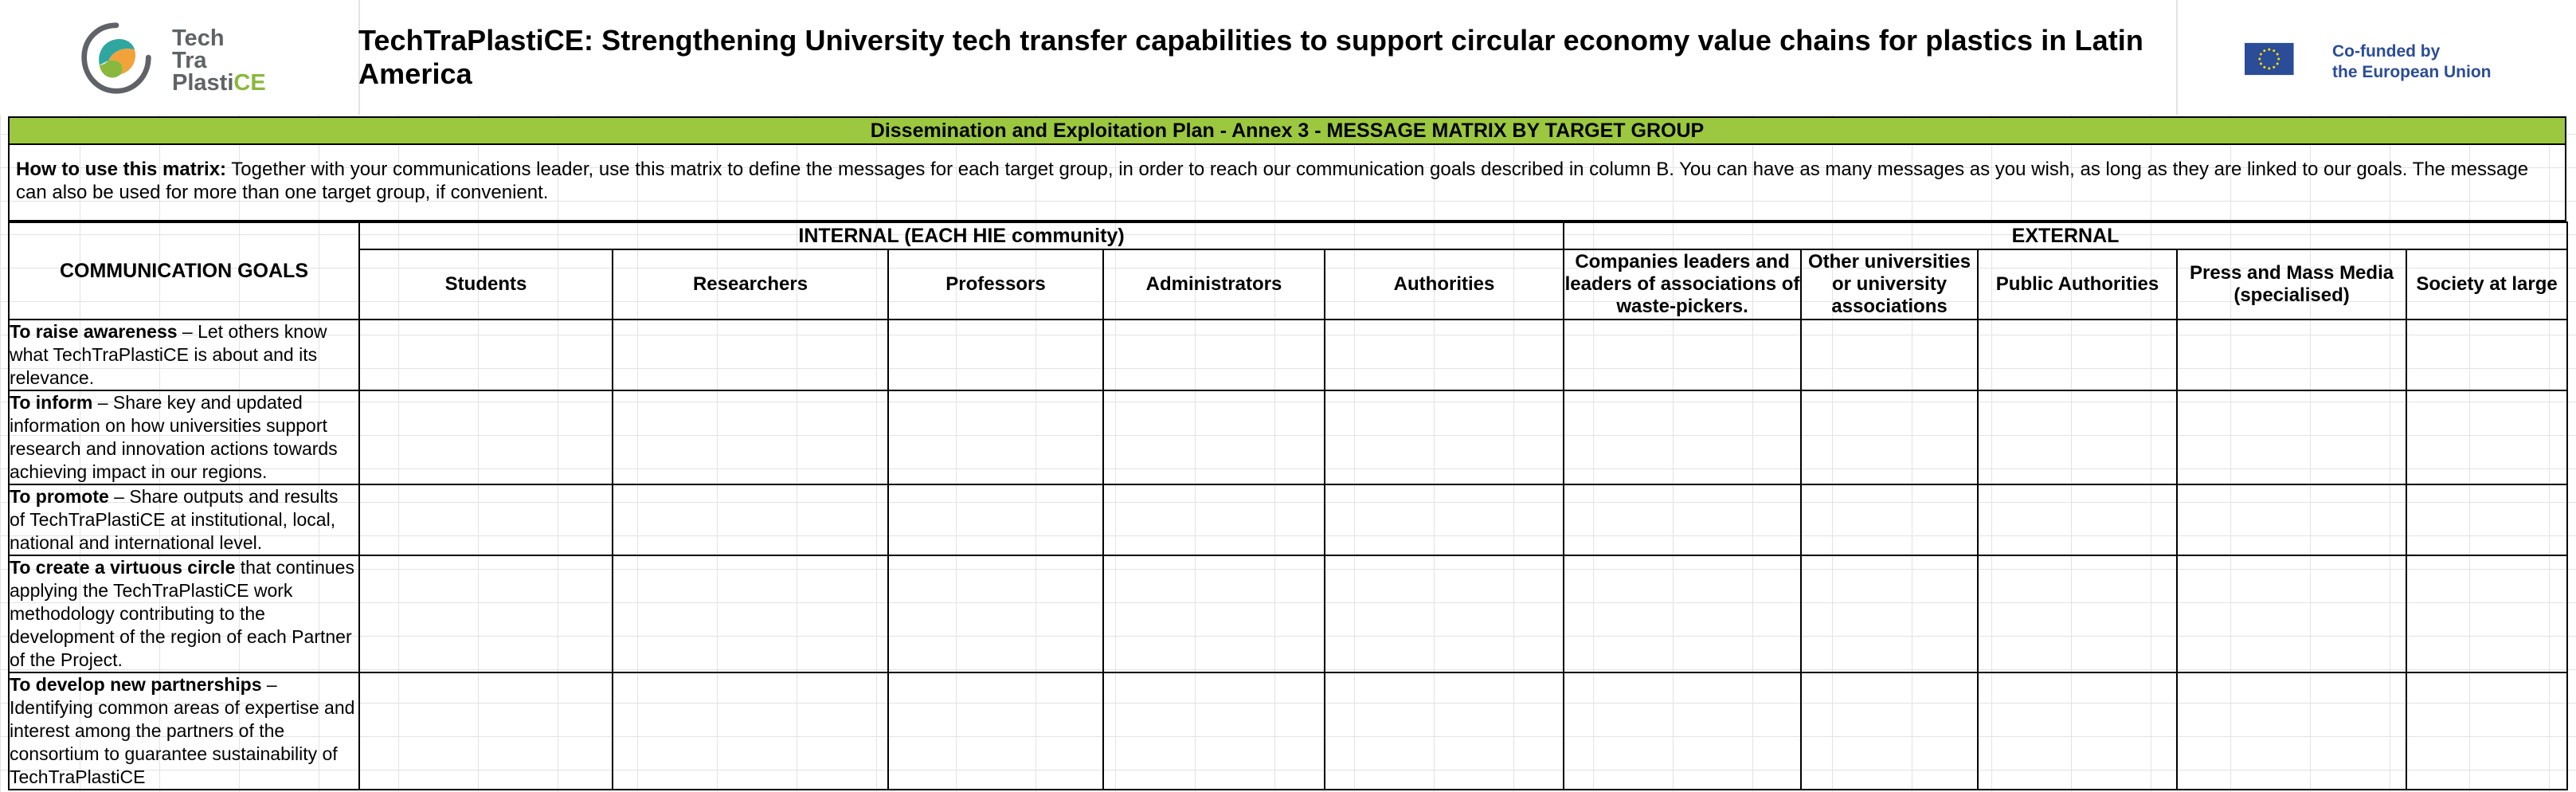 This screenshot has height=792, width=2576. What do you see at coordinates (1213, 284) in the screenshot?
I see `column-header-administrators: Administrators` at bounding box center [1213, 284].